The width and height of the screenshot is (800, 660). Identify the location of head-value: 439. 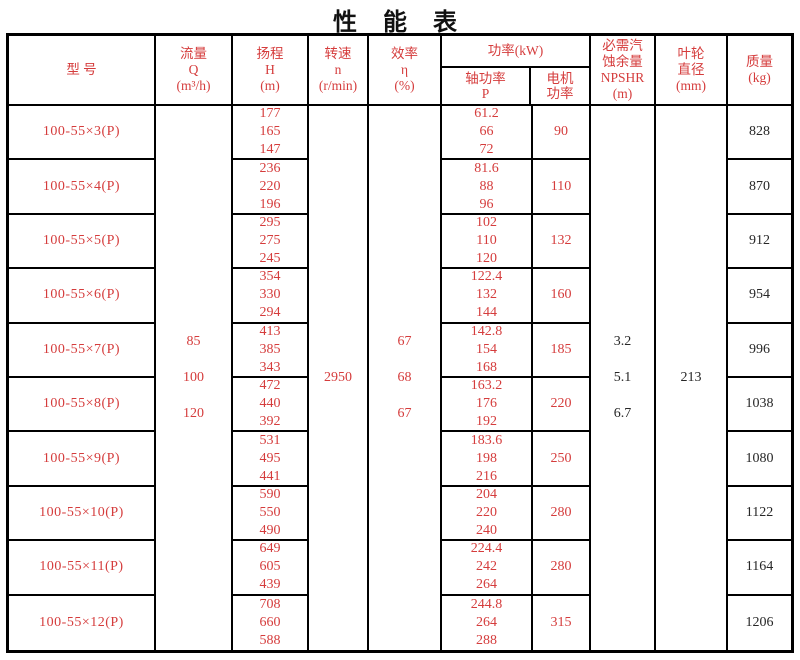
(270, 585).